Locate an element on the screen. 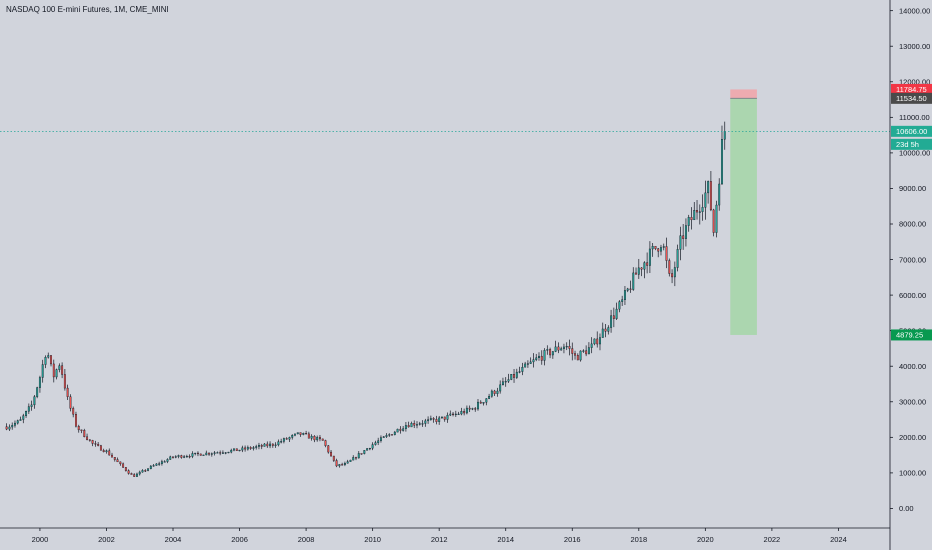  price-tick-label: 3000.00 is located at coordinates (912, 401).